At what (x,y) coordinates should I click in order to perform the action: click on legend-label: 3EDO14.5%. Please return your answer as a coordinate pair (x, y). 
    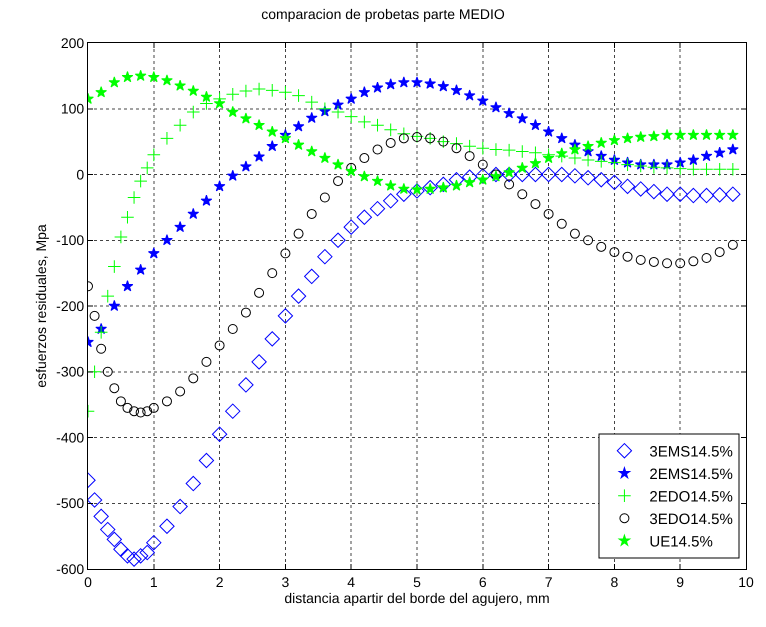
    Looking at the image, I should click on (691, 519).